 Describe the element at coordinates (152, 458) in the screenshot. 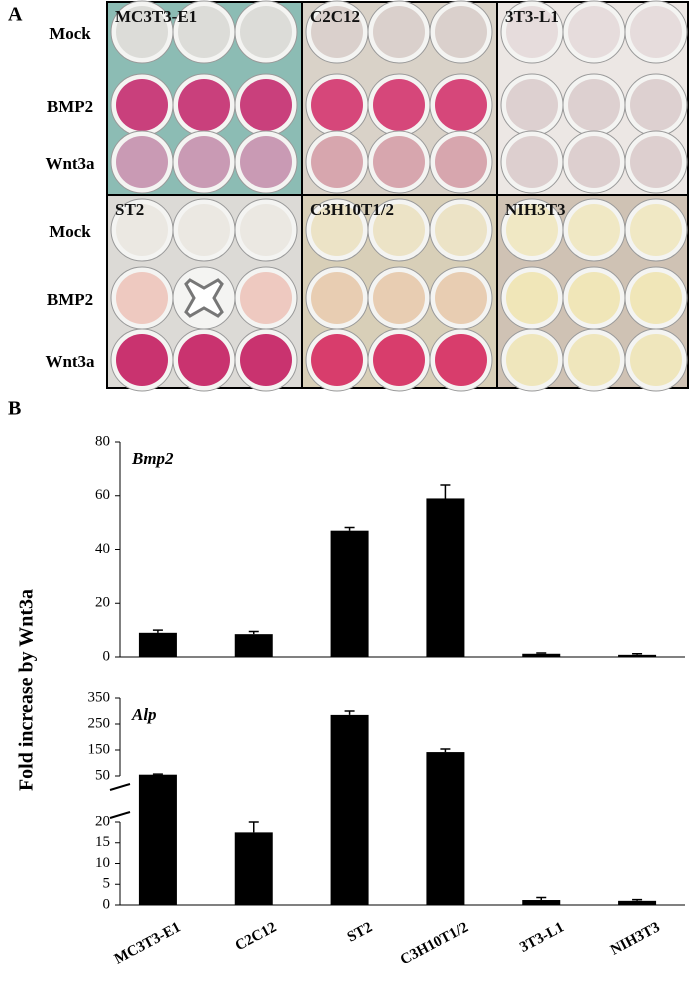

I see `chart-title: Bmp2` at that location.